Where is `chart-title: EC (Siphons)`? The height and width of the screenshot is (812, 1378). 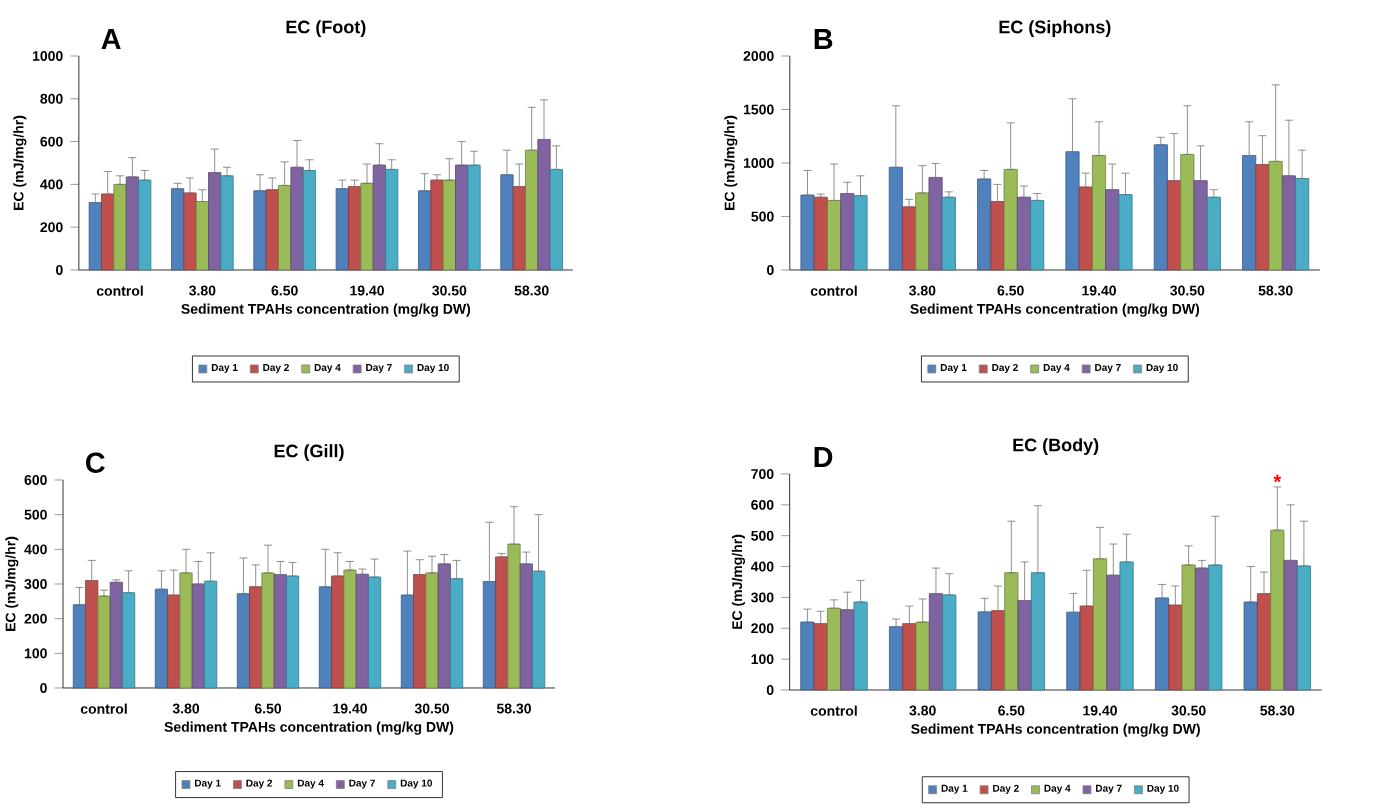 chart-title: EC (Siphons) is located at coordinates (1055, 28).